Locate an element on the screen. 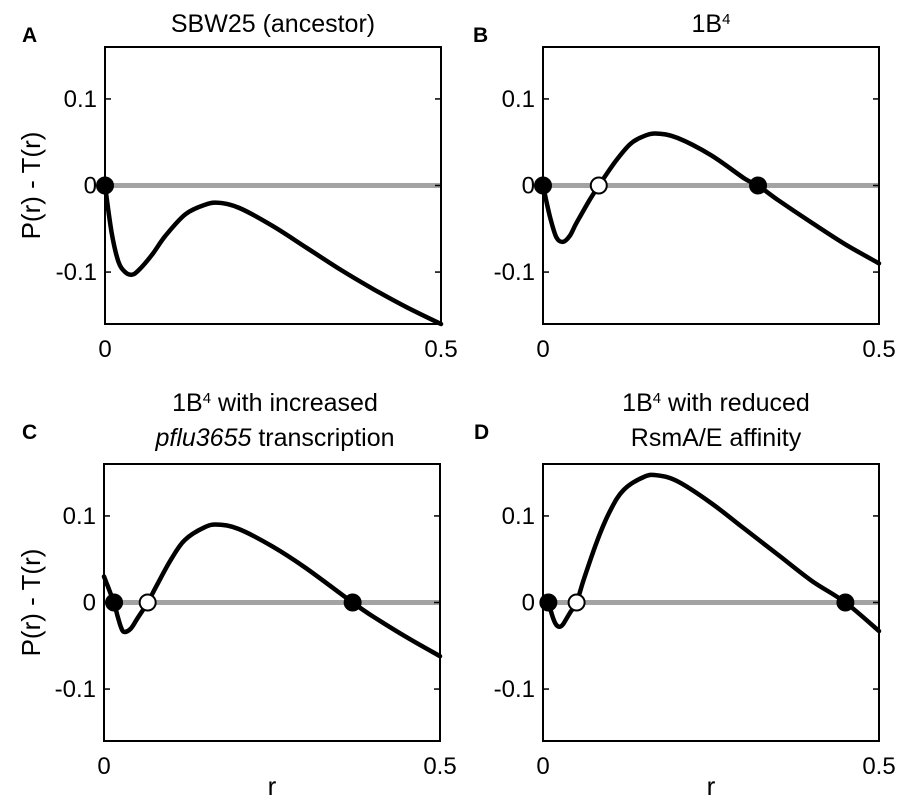 The height and width of the screenshot is (804, 899). panel-title: 1B4 with increased pflu3655 transcription is located at coordinates (274, 420).